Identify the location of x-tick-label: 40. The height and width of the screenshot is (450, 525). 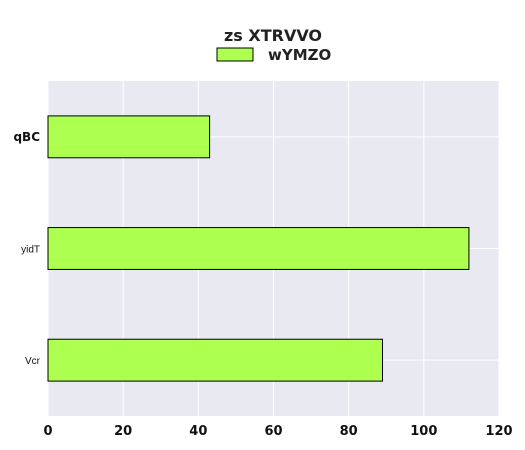
(198, 431).